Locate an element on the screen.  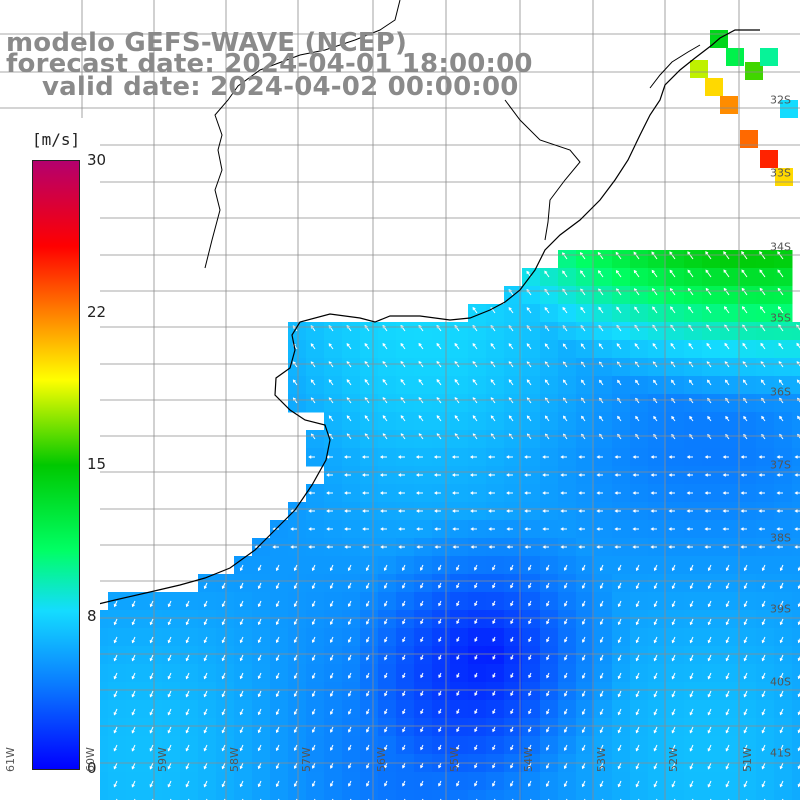
latitude-label: 36S is located at coordinates (780, 392).